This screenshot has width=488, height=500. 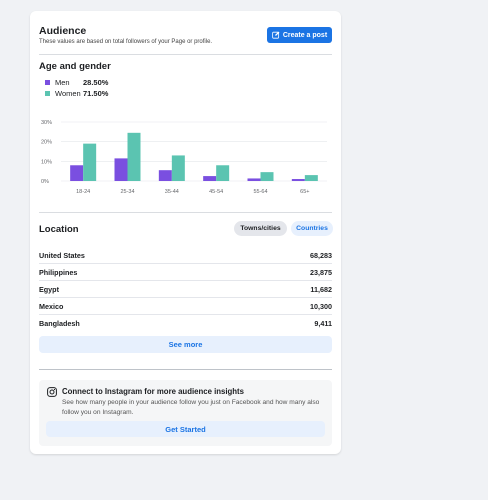 I want to click on x-tick-label: 35-44, so click(x=172, y=192).